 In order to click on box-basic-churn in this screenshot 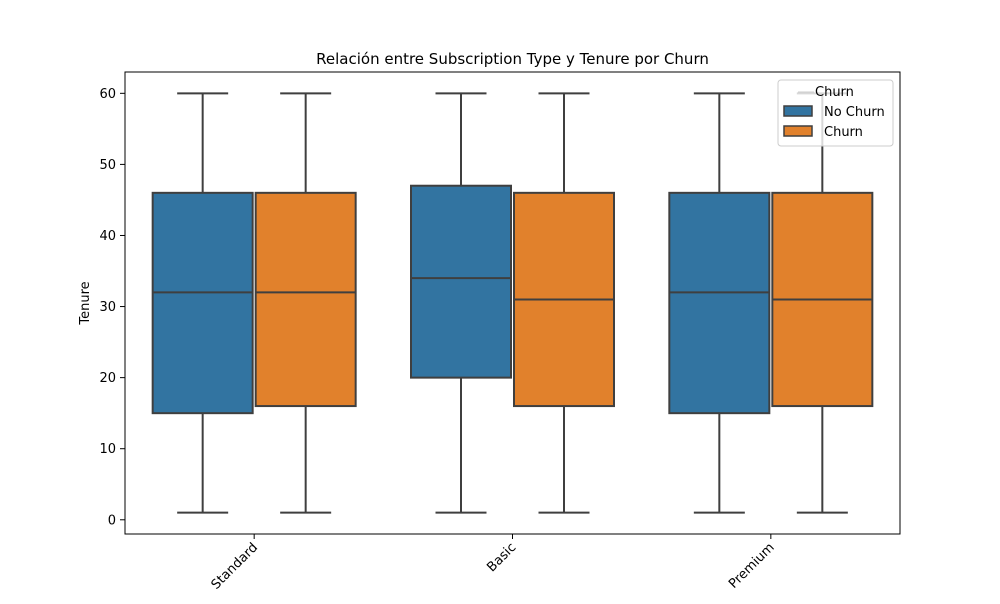, I will do `click(564, 303)`.